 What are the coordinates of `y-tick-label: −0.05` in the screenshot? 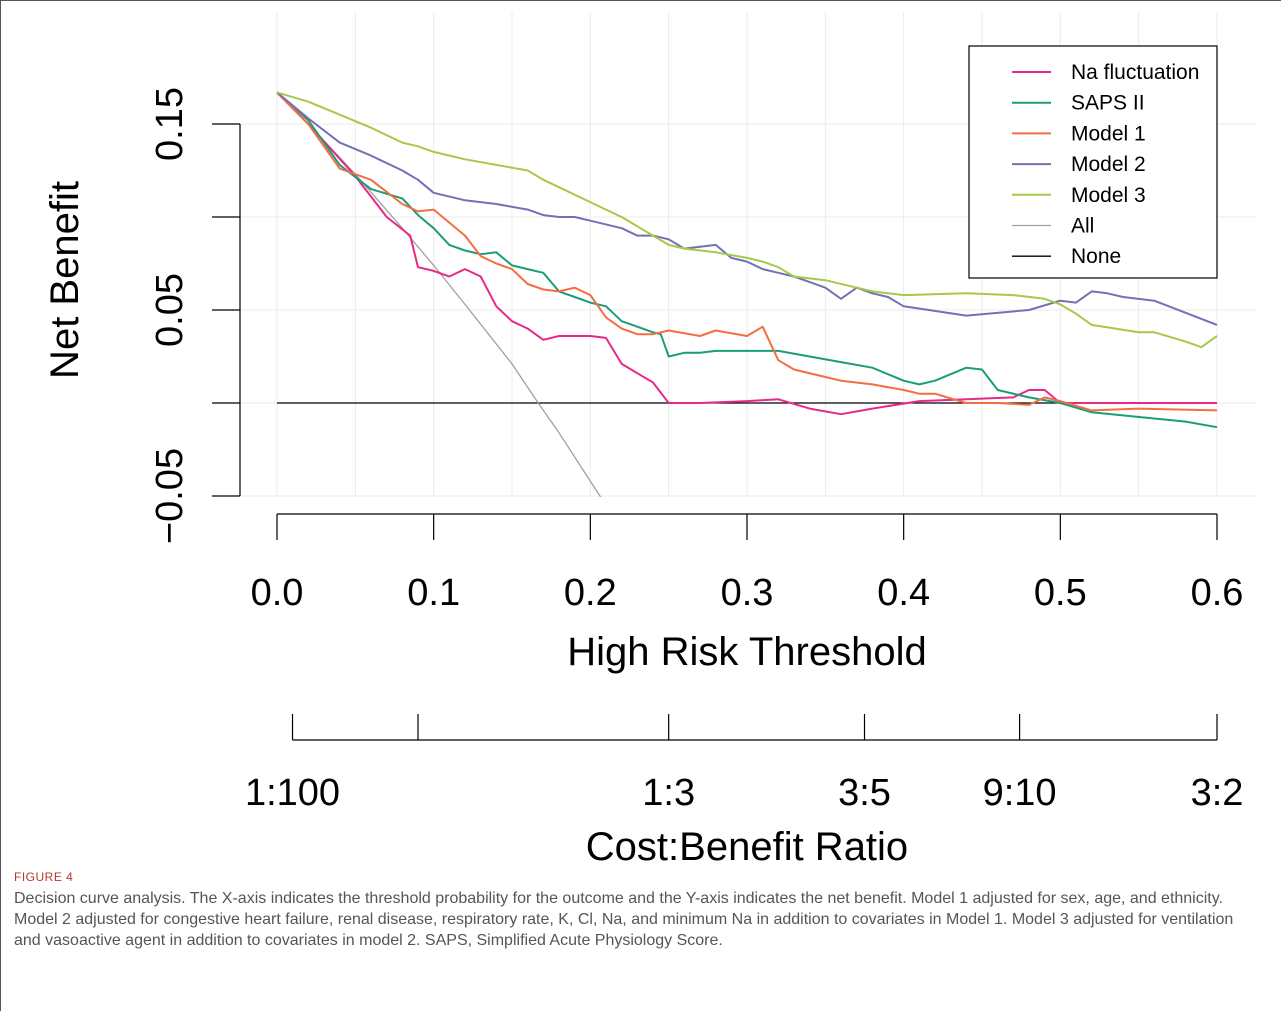 It's located at (170, 496).